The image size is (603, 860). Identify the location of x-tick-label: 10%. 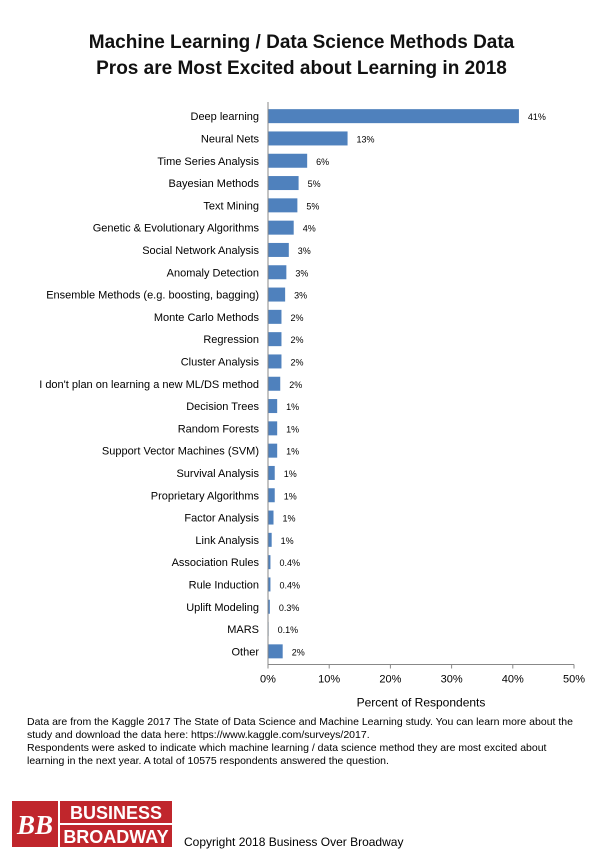
(329, 680).